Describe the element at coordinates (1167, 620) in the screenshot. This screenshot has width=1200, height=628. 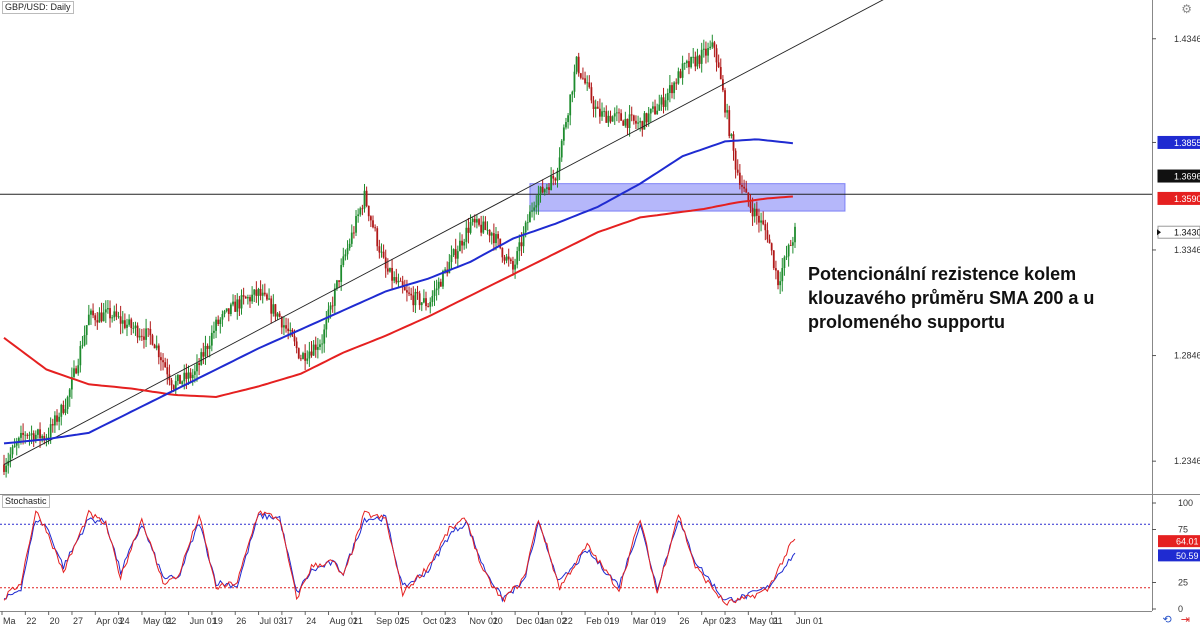
I see `sync-icon: ⟲` at that location.